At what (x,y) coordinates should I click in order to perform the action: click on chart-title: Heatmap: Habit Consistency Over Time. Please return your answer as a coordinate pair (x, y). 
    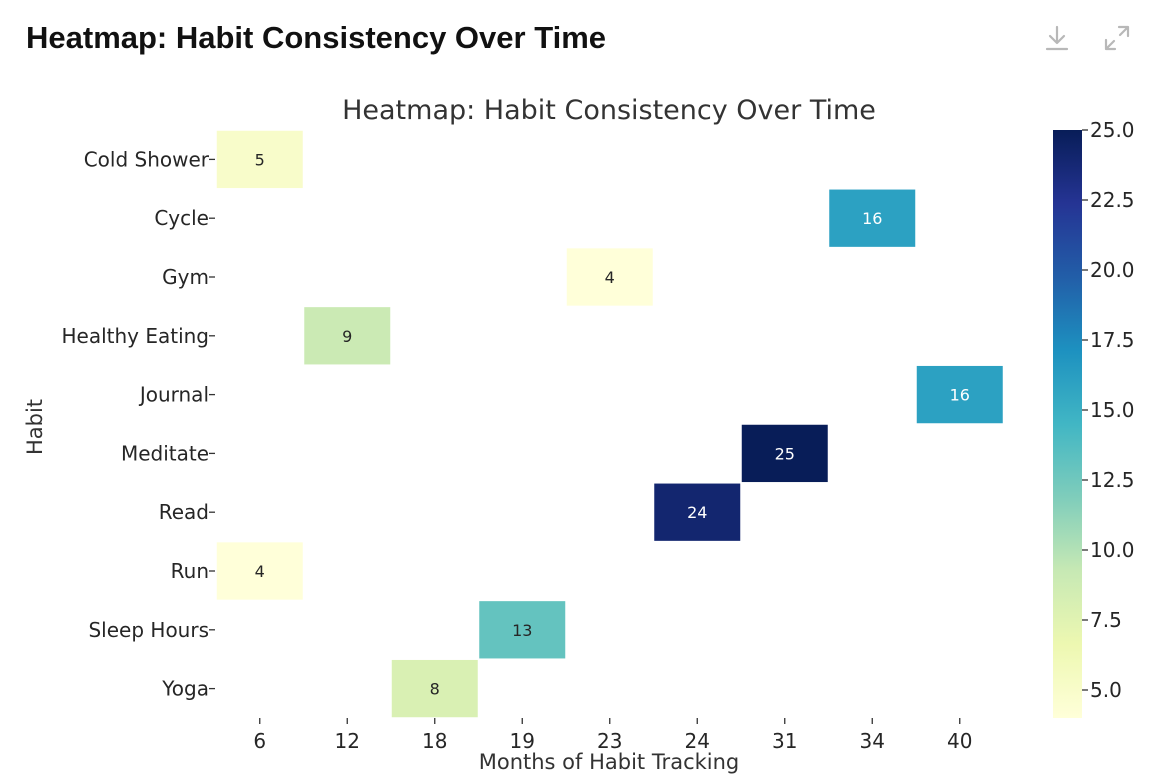
    Looking at the image, I should click on (609, 110).